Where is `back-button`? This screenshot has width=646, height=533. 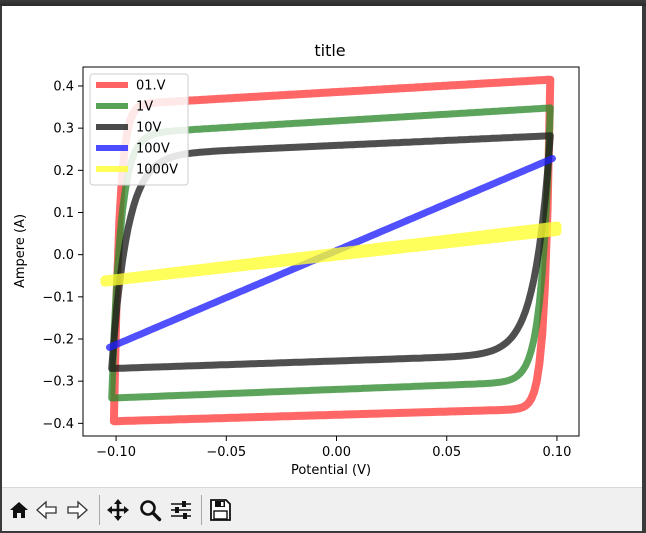
back-button is located at coordinates (47, 510).